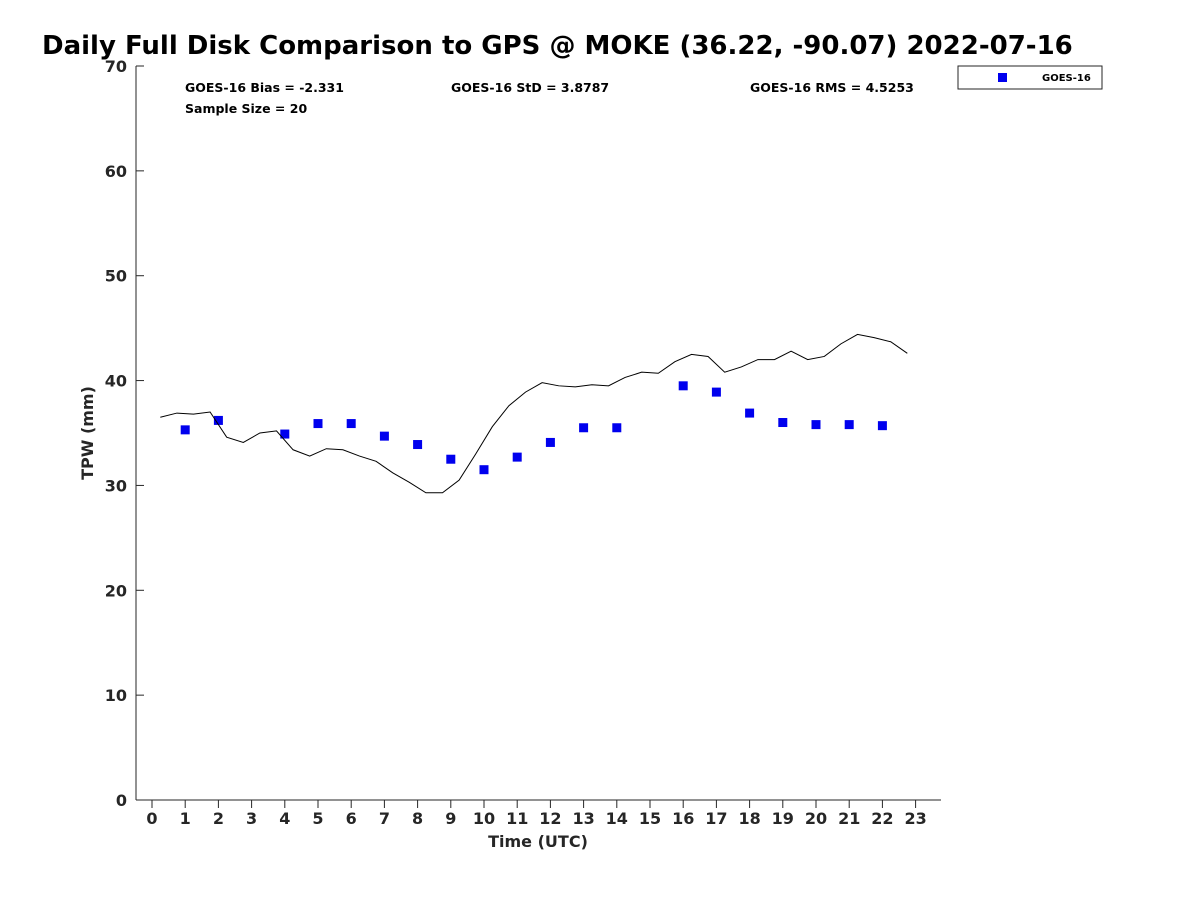  What do you see at coordinates (284, 818) in the screenshot?
I see `x-tick-label: 4` at bounding box center [284, 818].